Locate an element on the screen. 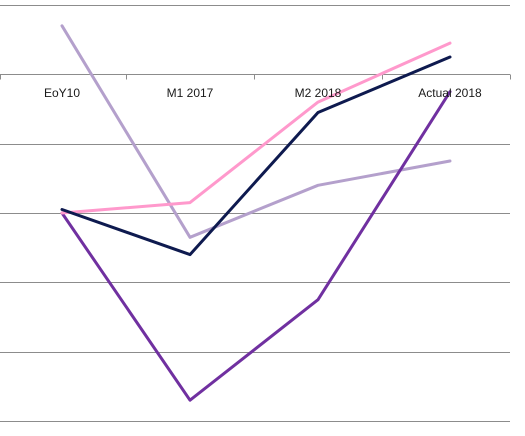  category-labels: EoY10 M1 2017 M2 2018 Actual 2018 is located at coordinates (263, 93).